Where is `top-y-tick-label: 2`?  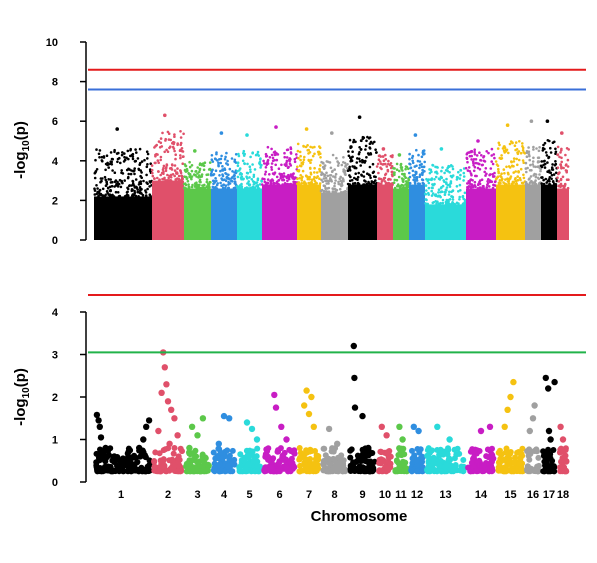 top-y-tick-label: 2 is located at coordinates (55, 201).